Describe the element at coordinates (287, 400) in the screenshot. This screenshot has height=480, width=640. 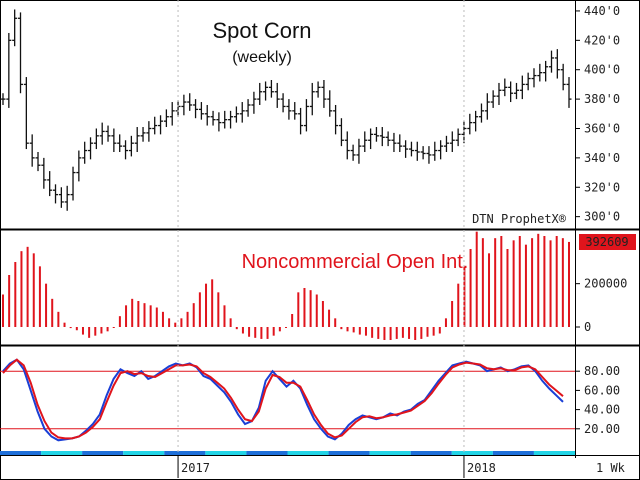
I see `stochastic-reference-lines` at that location.